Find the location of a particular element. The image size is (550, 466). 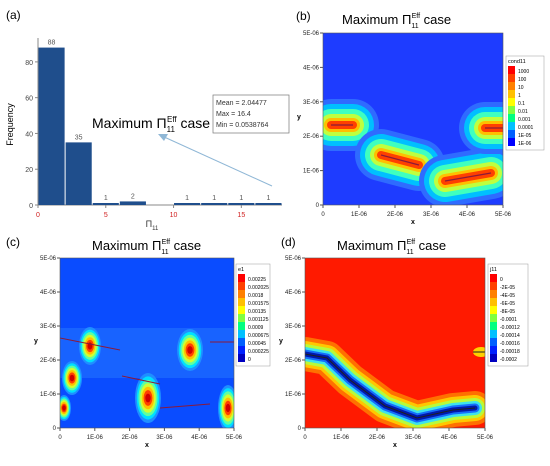

bar-value-label: 35 is located at coordinates (79, 137).